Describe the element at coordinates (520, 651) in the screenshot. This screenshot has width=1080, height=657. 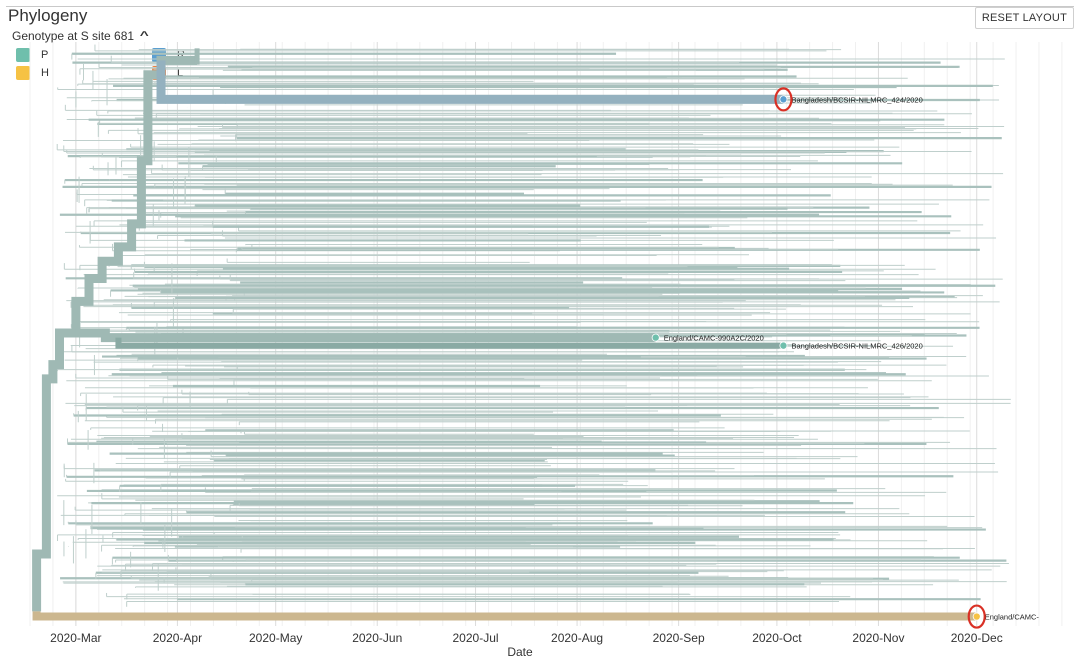
I see `x-axis-title: Date` at that location.